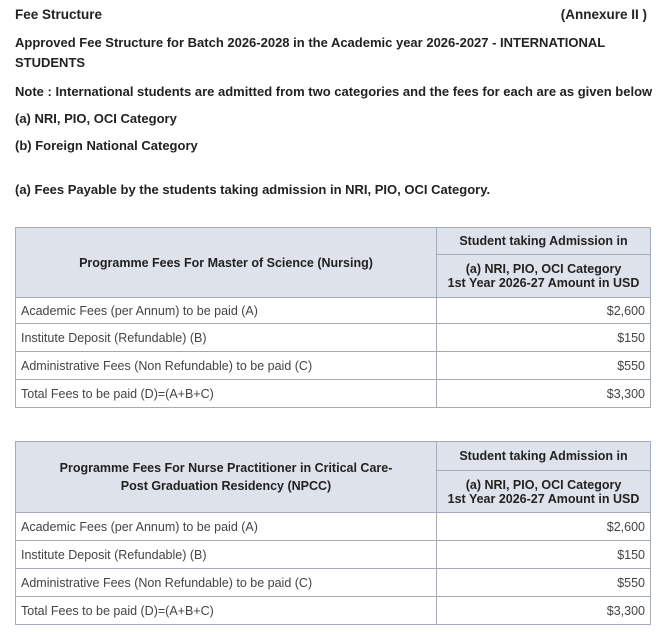 This screenshot has height=632, width=663. What do you see at coordinates (50, 62) in the screenshot?
I see `intro-heading-2: STUDENTS` at bounding box center [50, 62].